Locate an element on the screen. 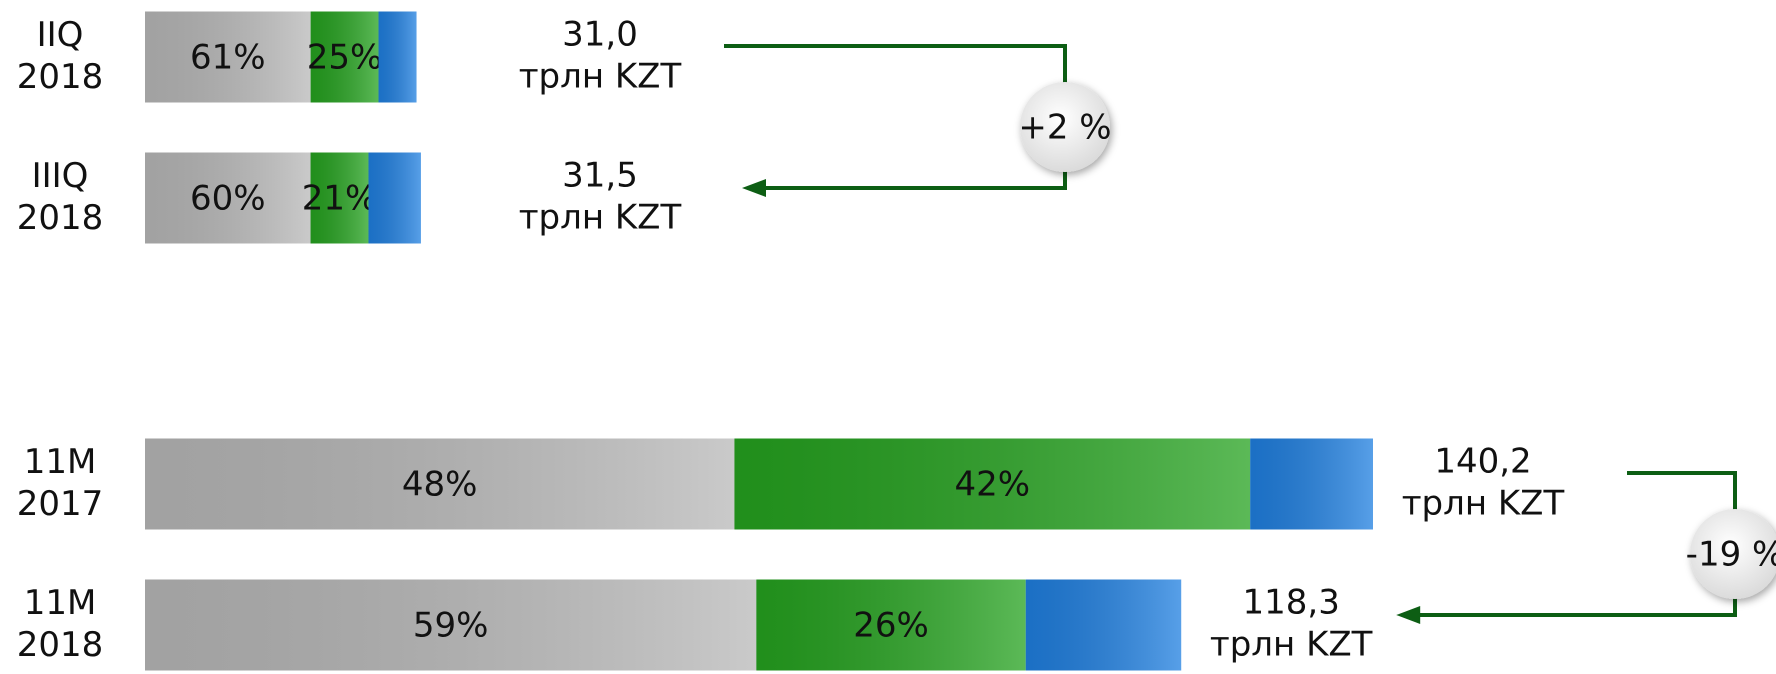 The height and width of the screenshot is (674, 1776). segment-label: 60% is located at coordinates (228, 199).